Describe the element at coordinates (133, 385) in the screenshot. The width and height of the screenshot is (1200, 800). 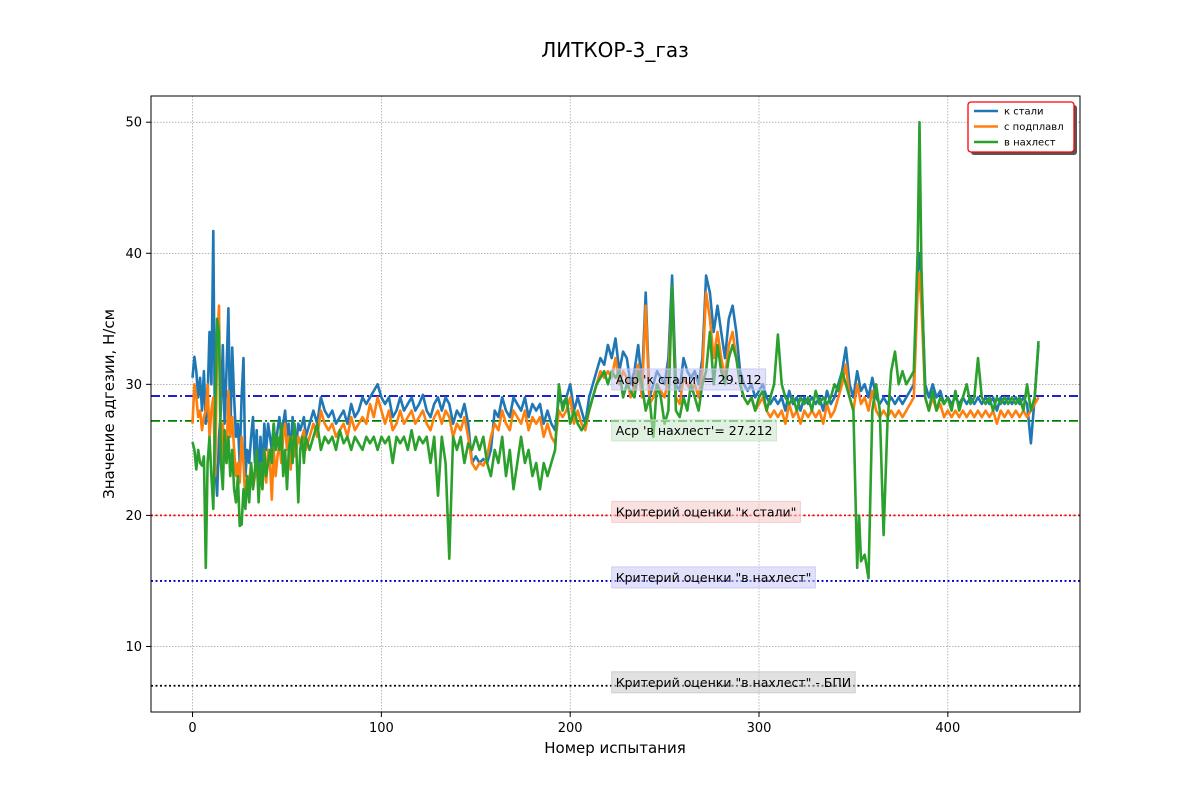
I see `y-tick-label: 30` at that location.